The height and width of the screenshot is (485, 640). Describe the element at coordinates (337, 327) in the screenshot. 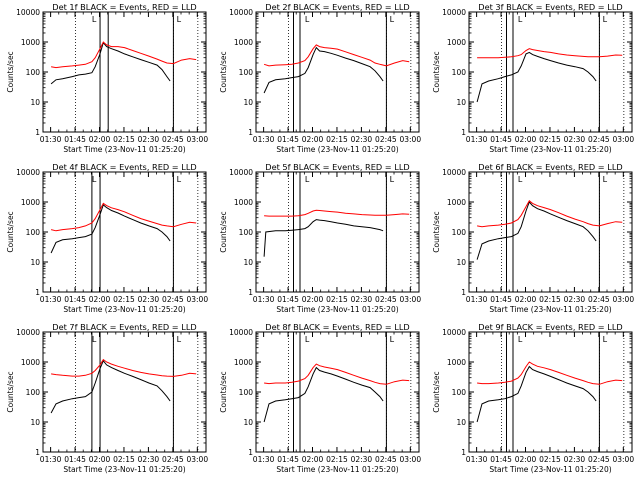

I see `chart-title: Det 8f BLACK = Events, RED = LLD` at that location.